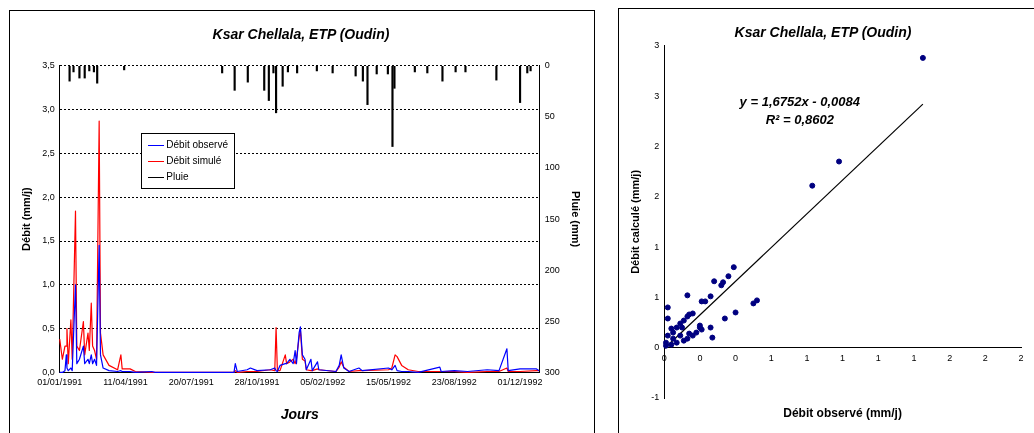 The image size is (1034, 433). Describe the element at coordinates (634, 221) in the screenshot. I see `y-axis-title: Débit calculé (mm/j)` at that location.